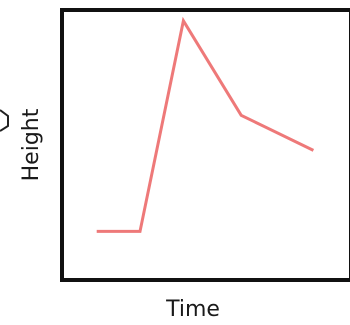 The height and width of the screenshot is (325, 350). I want to click on y-axis-title: Height, so click(31, 144).